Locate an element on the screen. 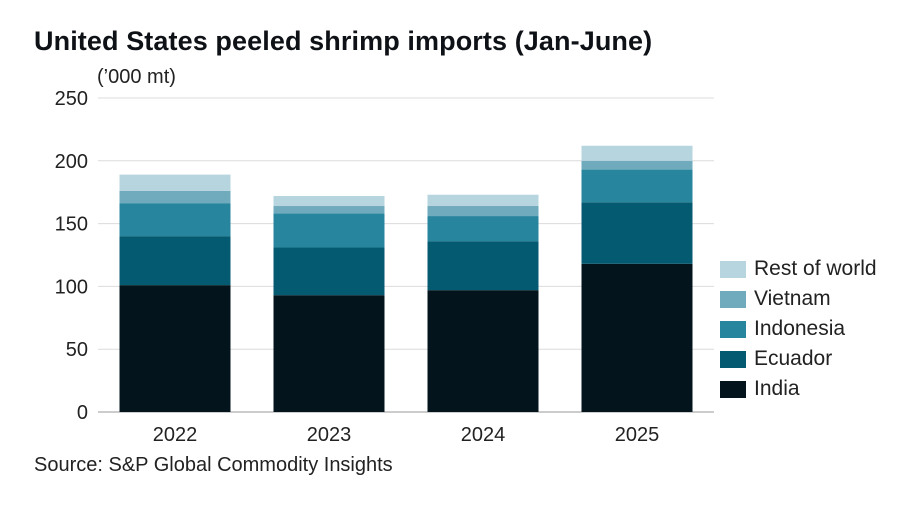 Image resolution: width=919 pixels, height=511 pixels. bar-vietnam-2022 is located at coordinates (175, 197).